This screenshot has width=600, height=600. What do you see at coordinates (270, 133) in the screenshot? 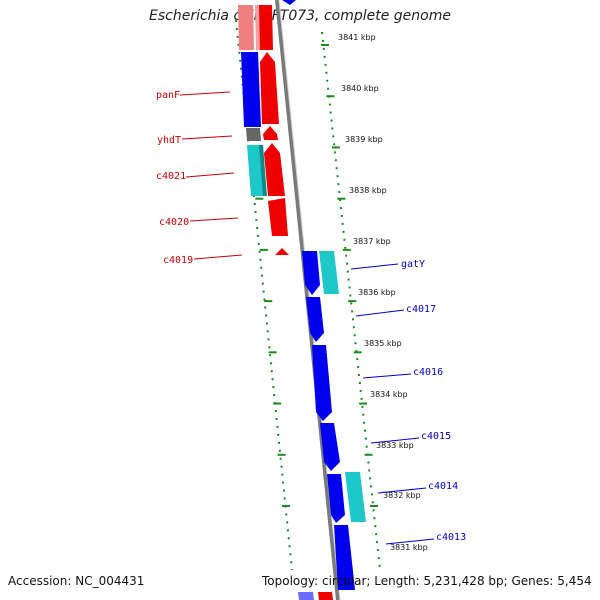
I see `gene-yhdT` at bounding box center [270, 133].